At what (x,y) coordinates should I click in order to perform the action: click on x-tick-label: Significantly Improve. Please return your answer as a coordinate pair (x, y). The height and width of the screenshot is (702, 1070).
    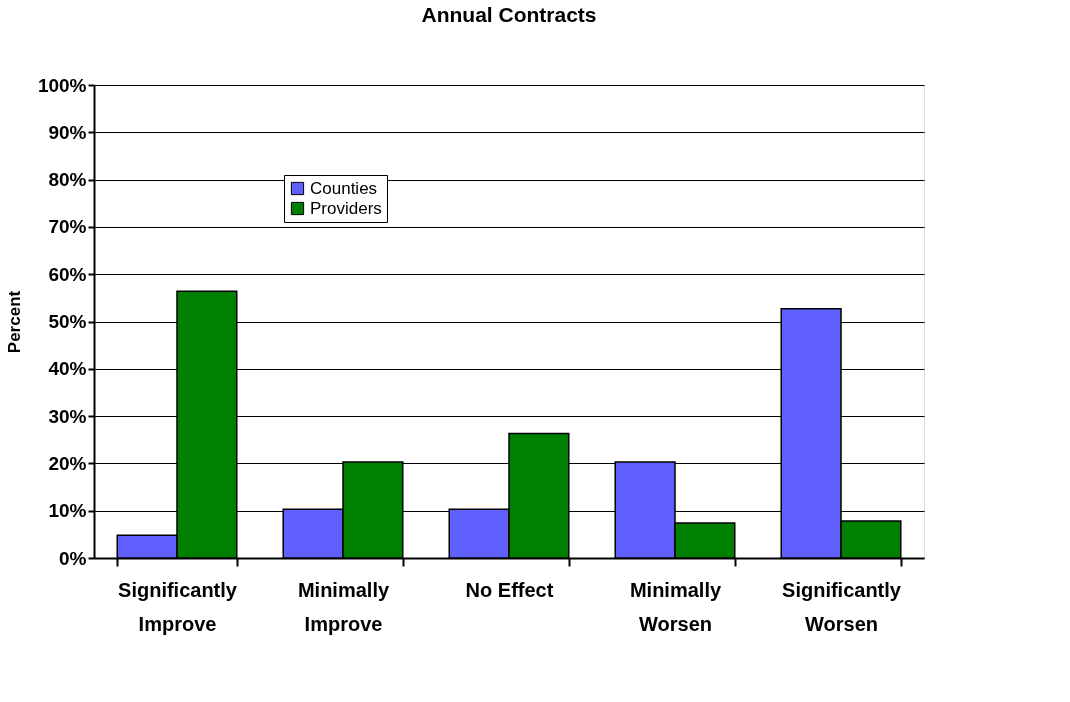
    Looking at the image, I should click on (178, 606).